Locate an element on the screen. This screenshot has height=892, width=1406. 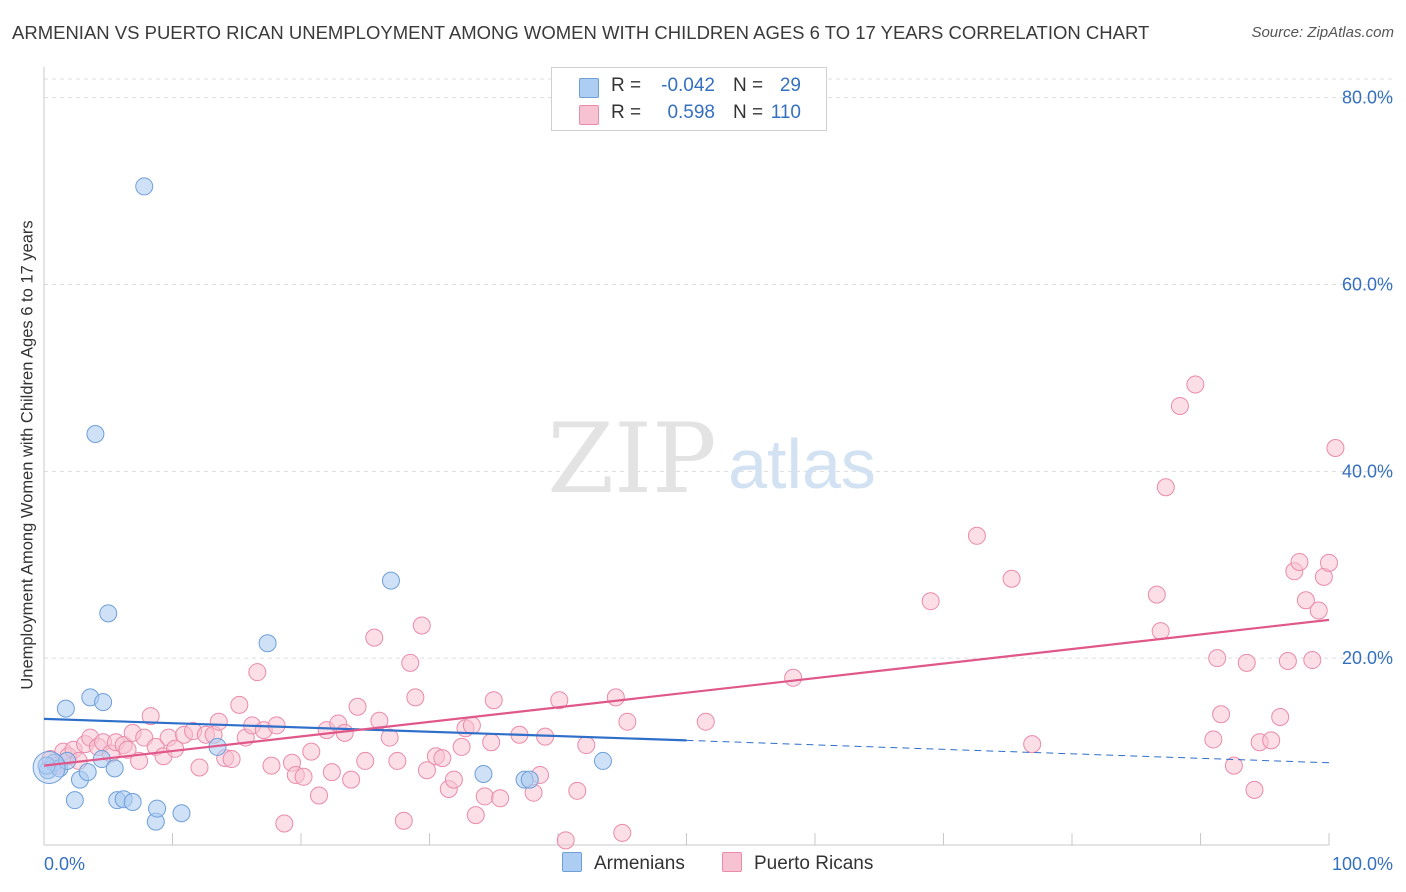
watermark-atlas: atlas is located at coordinates (802, 464).